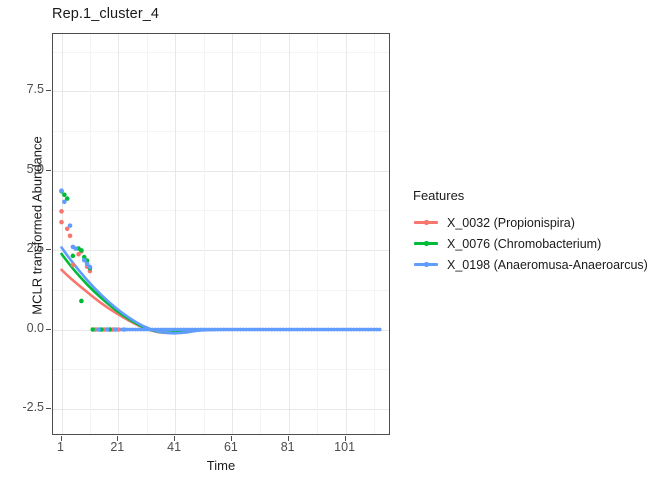 This screenshot has width=672, height=480. What do you see at coordinates (106, 14) in the screenshot?
I see `page-title: Rep.1_cluster_4` at bounding box center [106, 14].